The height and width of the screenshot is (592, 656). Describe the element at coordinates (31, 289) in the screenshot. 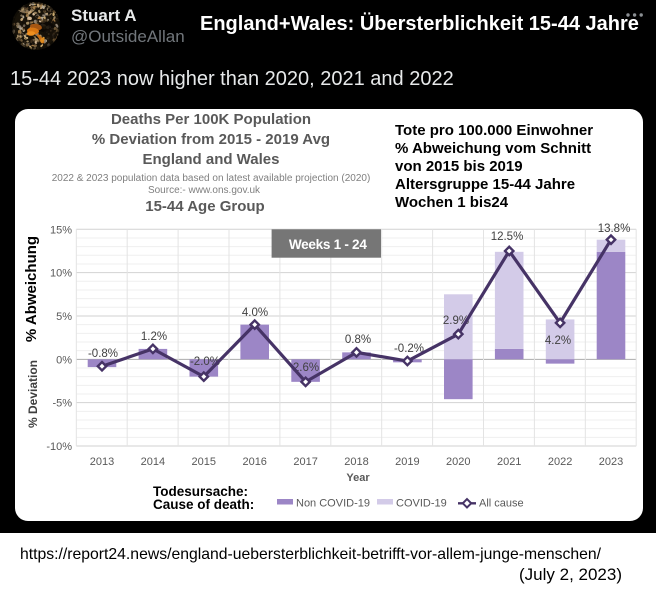

I see `svg-text: % Abweichung` at that location.